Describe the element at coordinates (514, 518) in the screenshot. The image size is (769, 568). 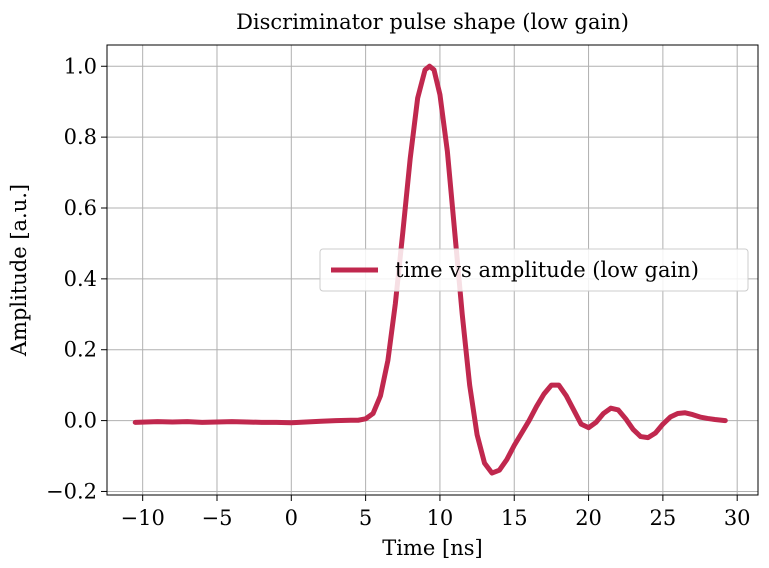
I see `x-tick-label: 15` at that location.